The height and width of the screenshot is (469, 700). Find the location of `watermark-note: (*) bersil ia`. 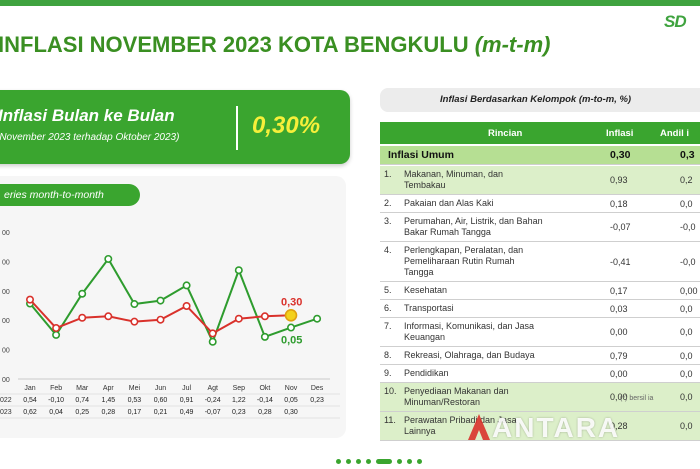

watermark-note: (*) bersil ia is located at coordinates (637, 398).